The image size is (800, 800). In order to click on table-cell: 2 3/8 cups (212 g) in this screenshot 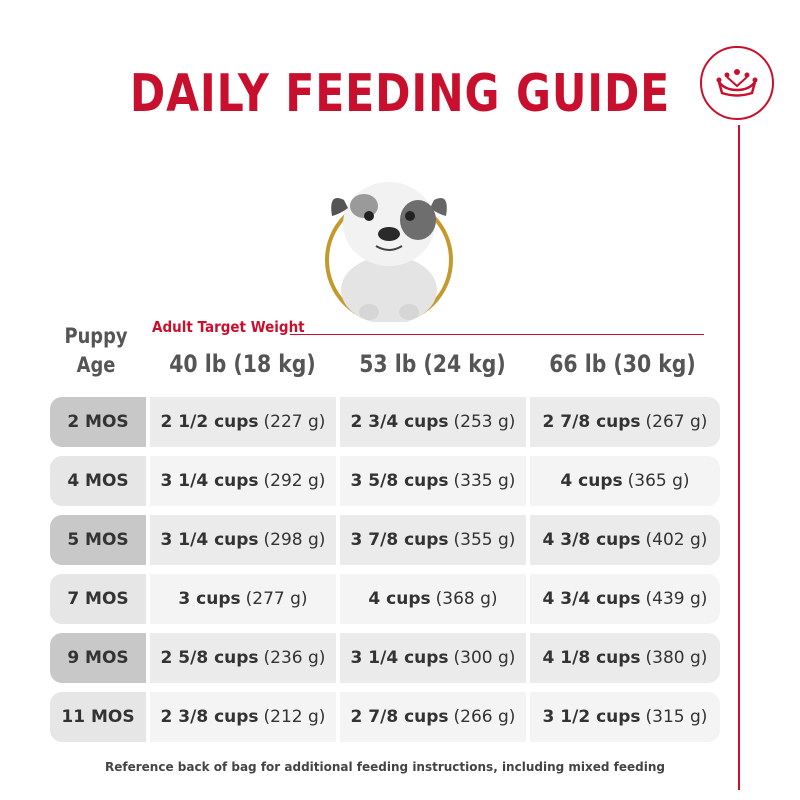, I will do `click(243, 717)`.